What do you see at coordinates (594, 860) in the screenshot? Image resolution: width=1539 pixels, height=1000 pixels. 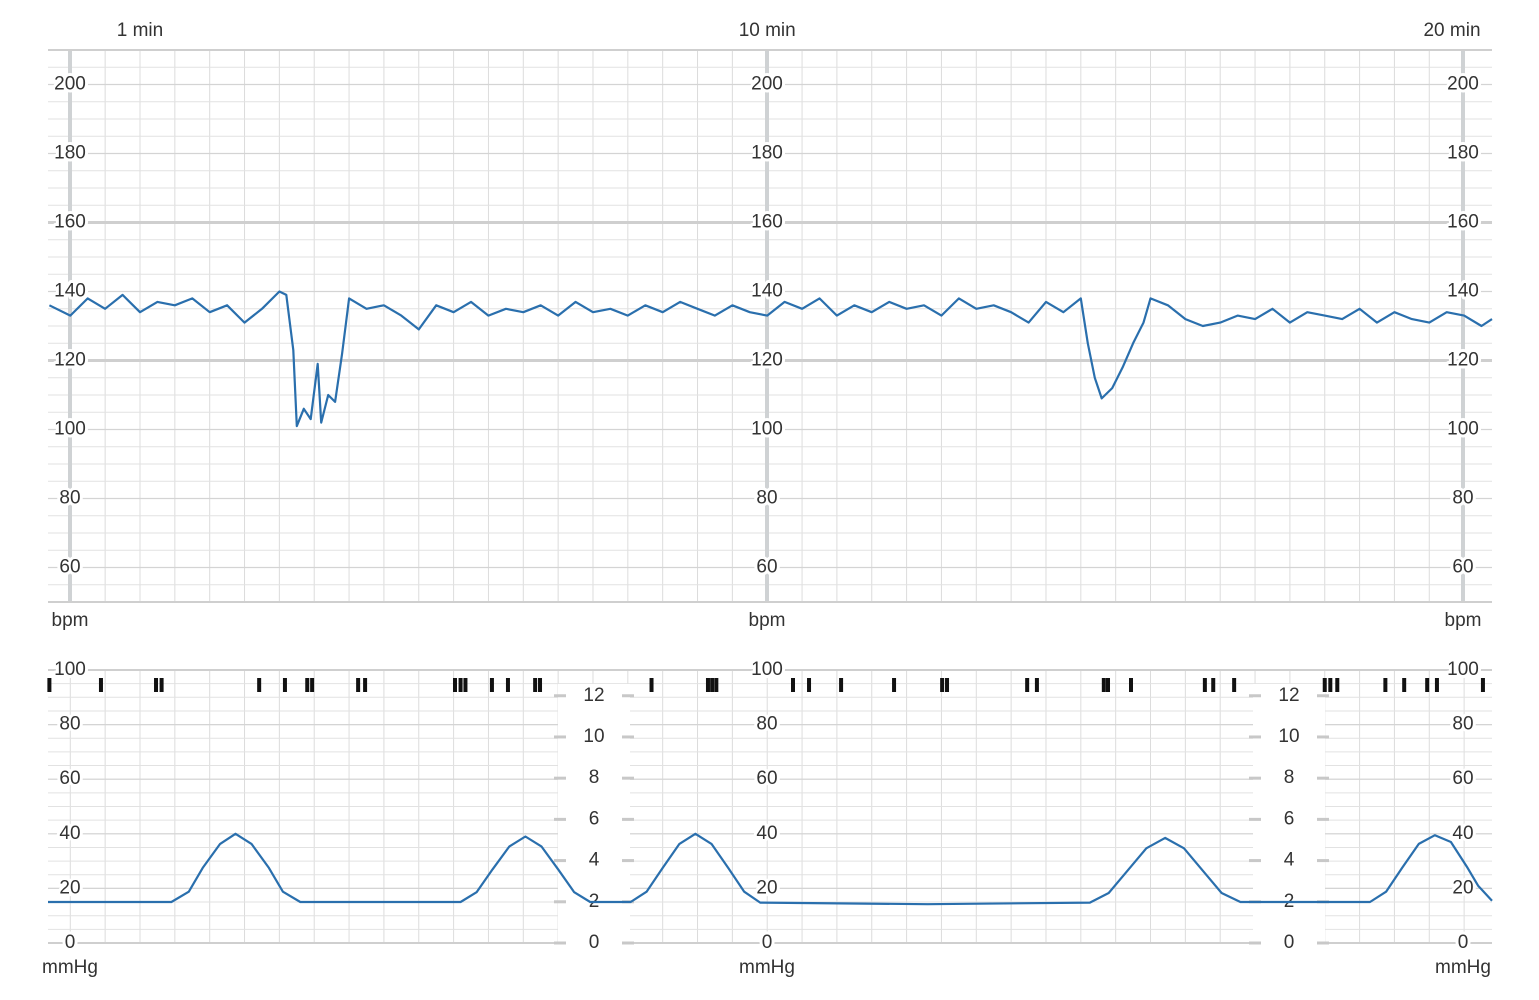 I see `y2-tick-label: 4` at bounding box center [594, 860].